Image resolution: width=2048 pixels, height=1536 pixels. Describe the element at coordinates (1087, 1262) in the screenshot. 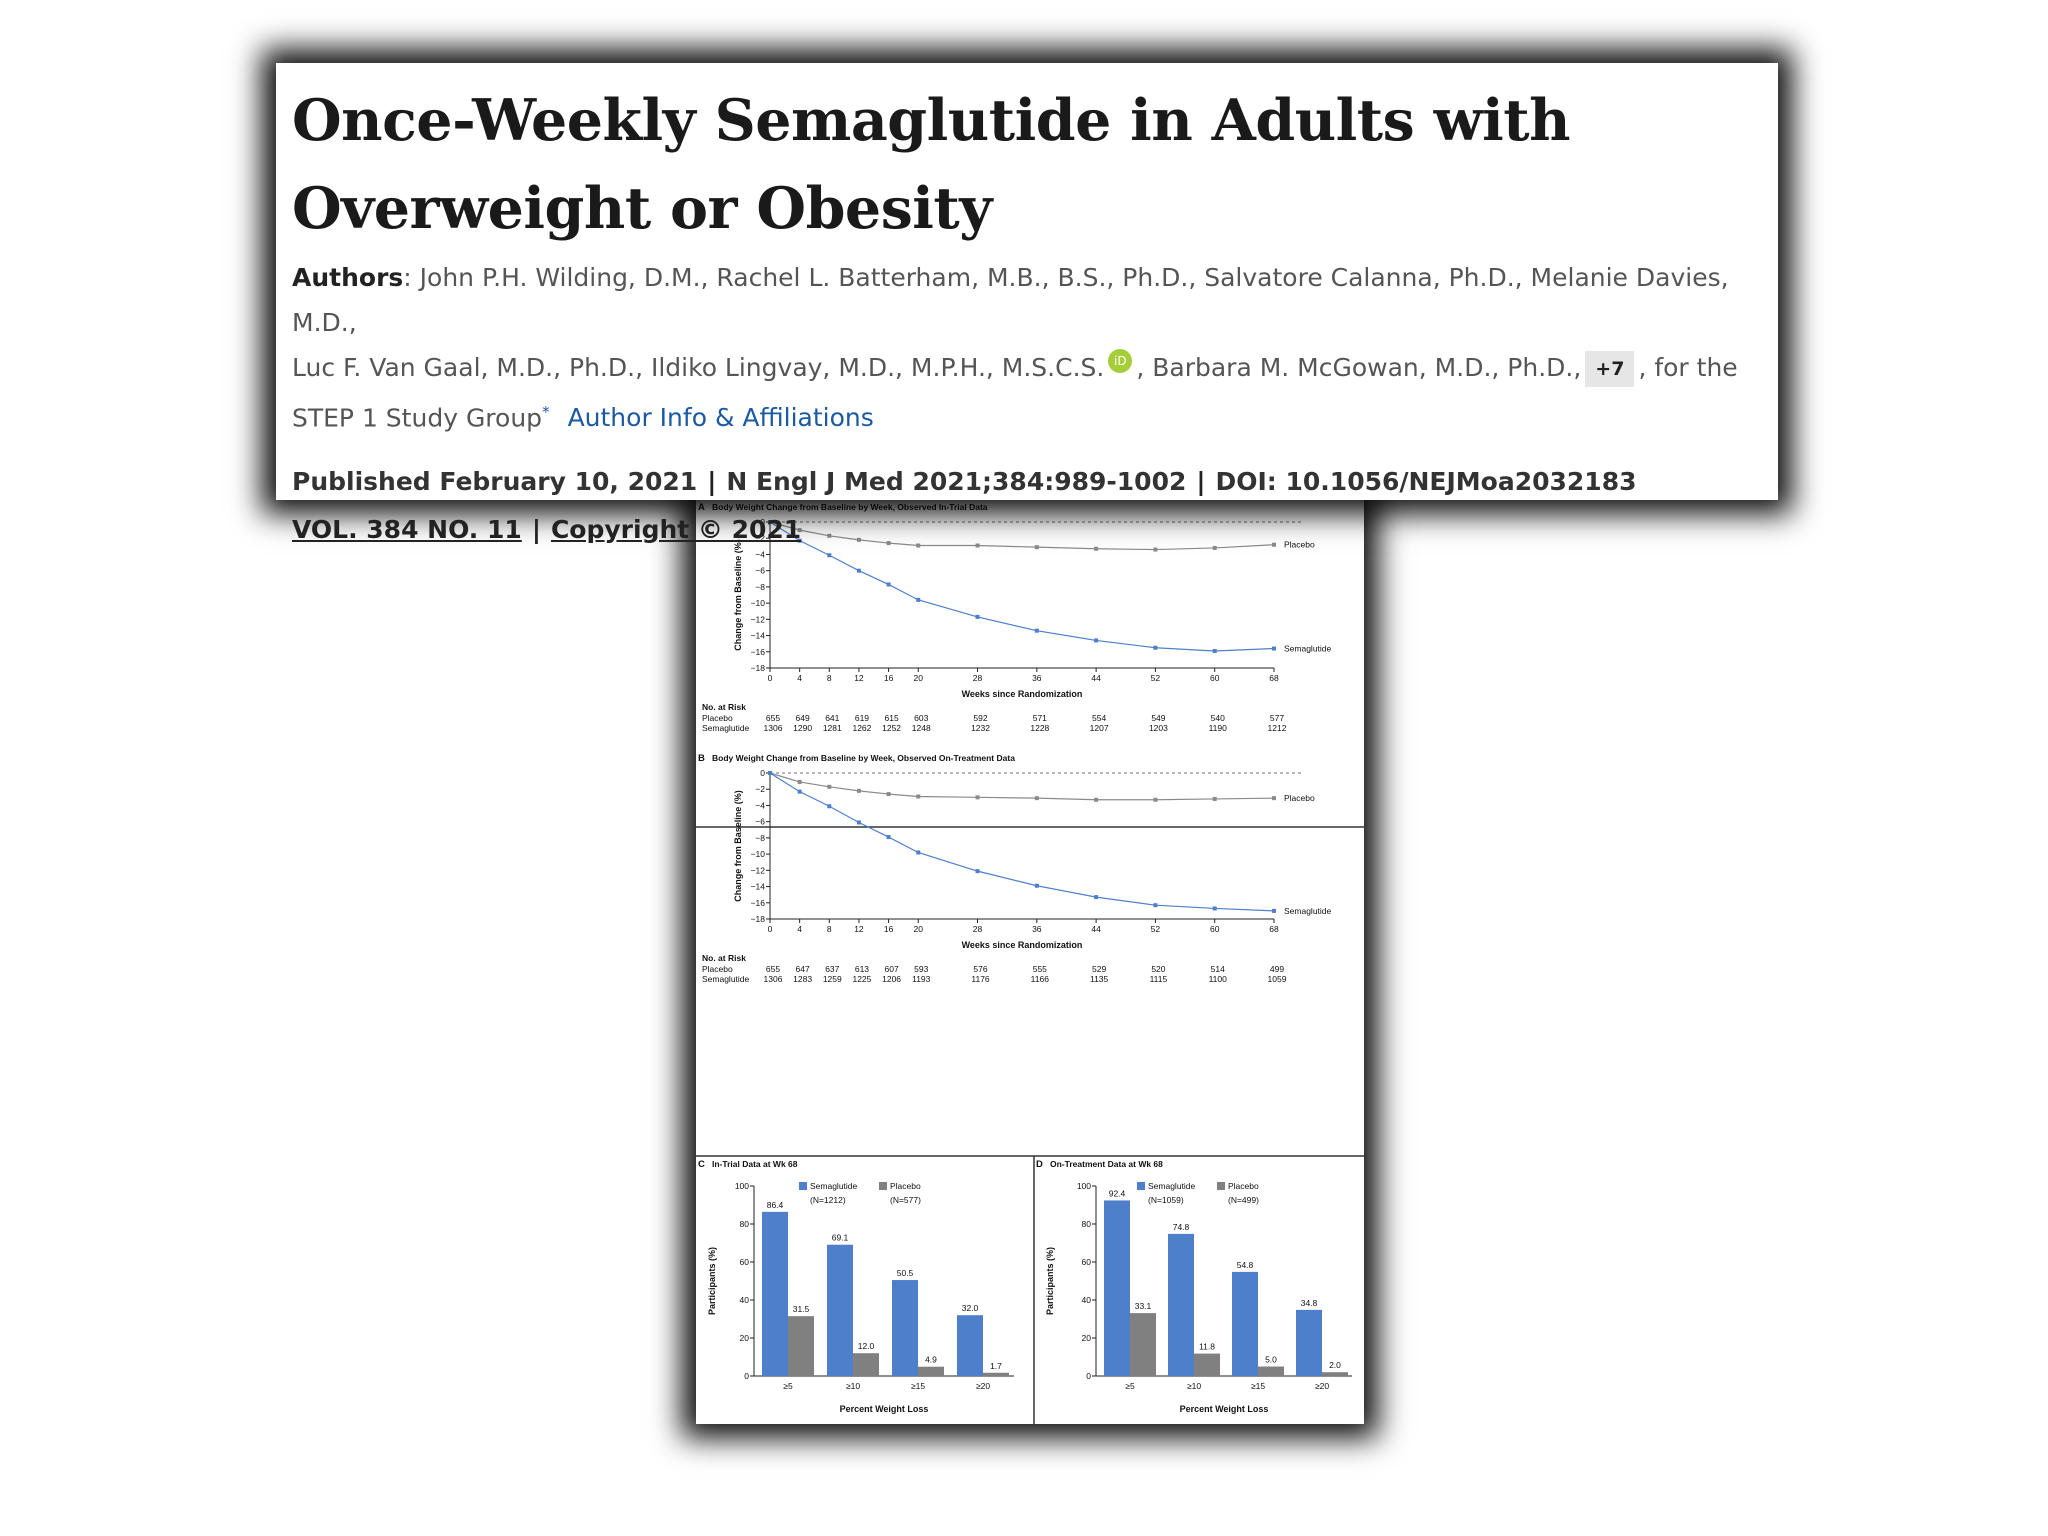

I see `panel-d-ytick-label: 60` at that location.